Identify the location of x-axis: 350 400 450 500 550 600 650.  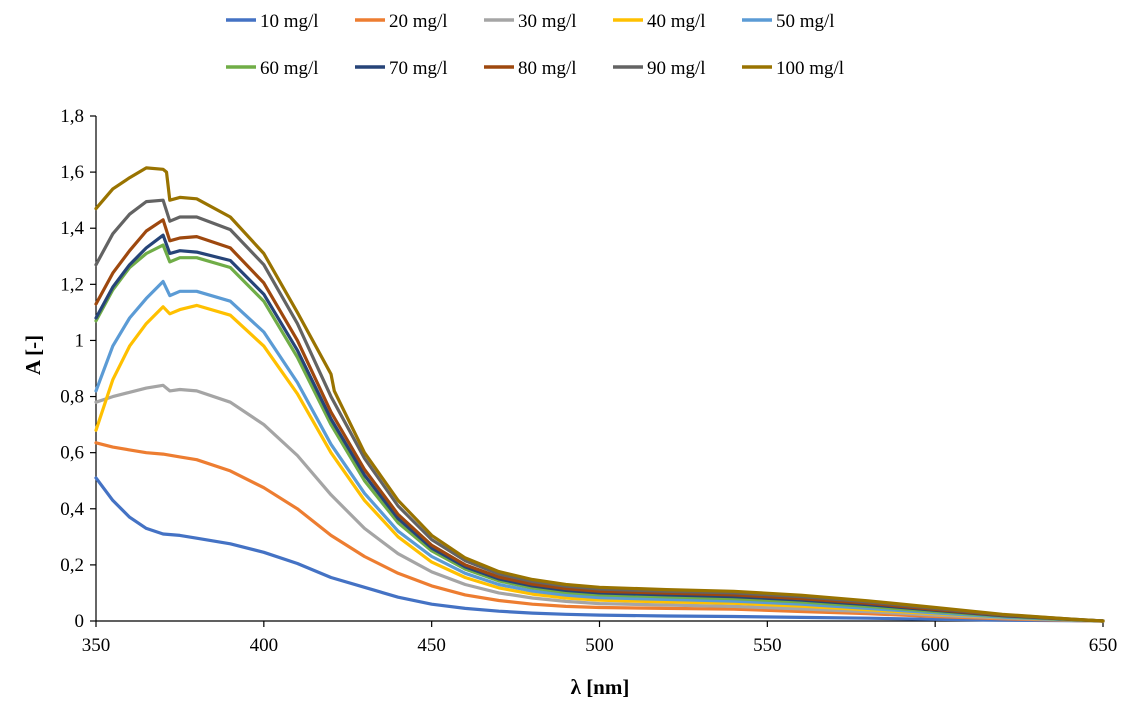
(600, 638).